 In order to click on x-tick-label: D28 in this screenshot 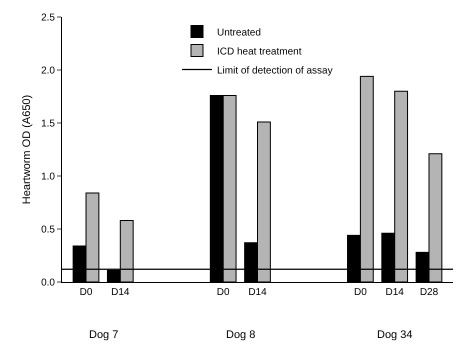, I will do `click(429, 292)`.